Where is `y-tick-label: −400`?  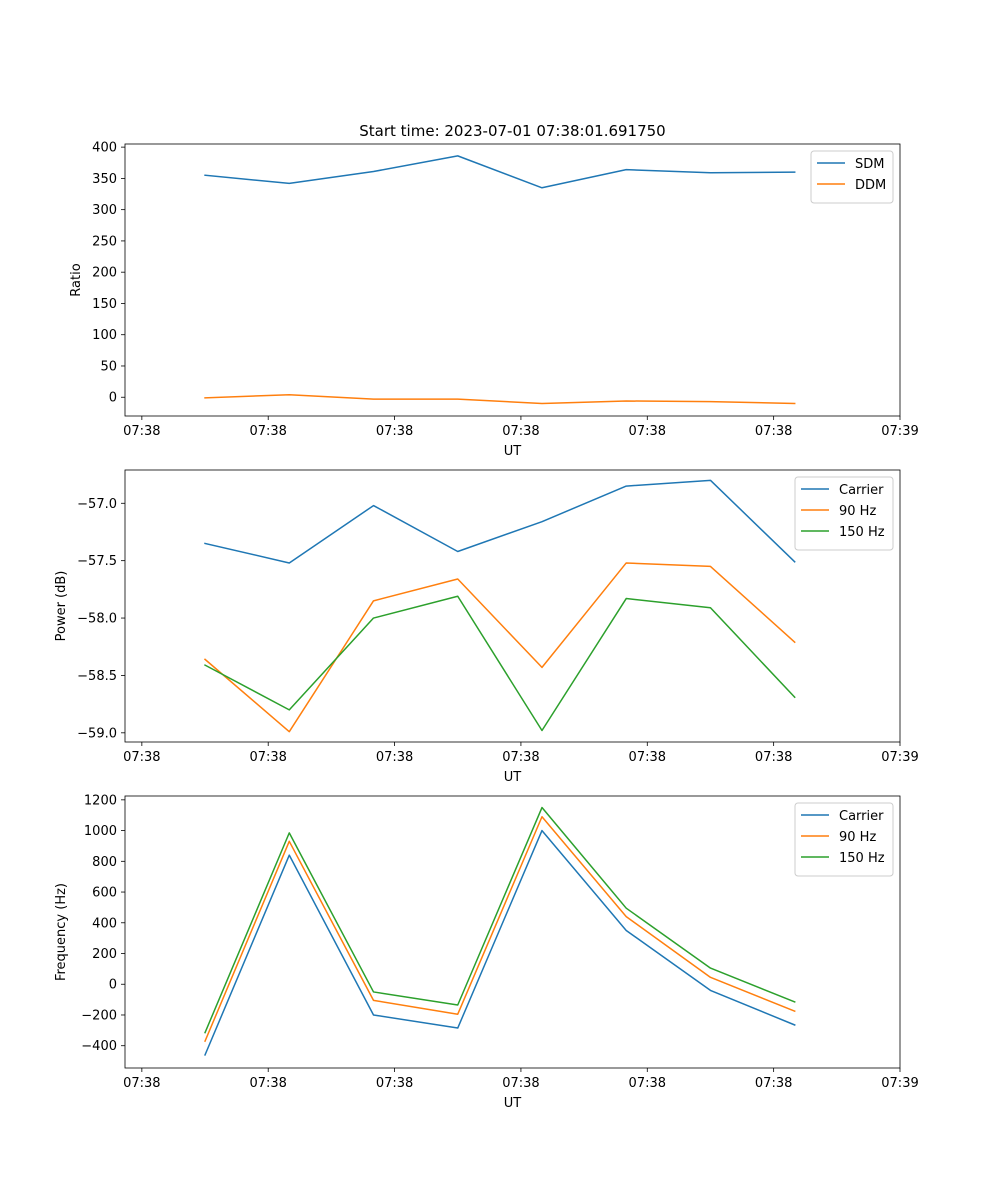 y-tick-label: −400 is located at coordinates (99, 1046).